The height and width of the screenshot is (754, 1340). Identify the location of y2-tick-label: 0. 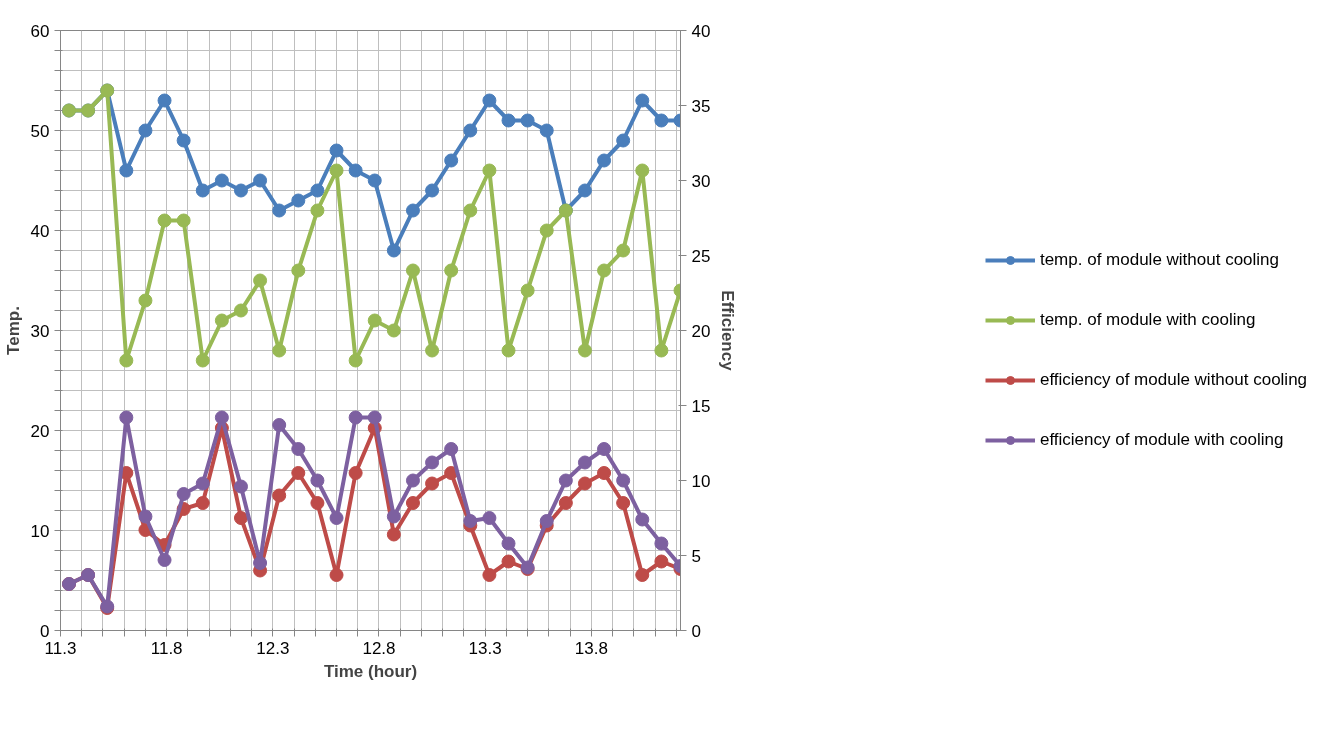
(696, 631).